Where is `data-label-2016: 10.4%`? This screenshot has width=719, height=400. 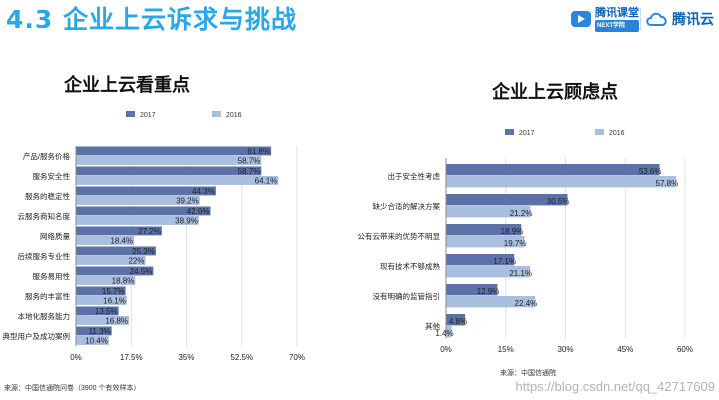 data-label-2016: 10.4% is located at coordinates (96, 341).